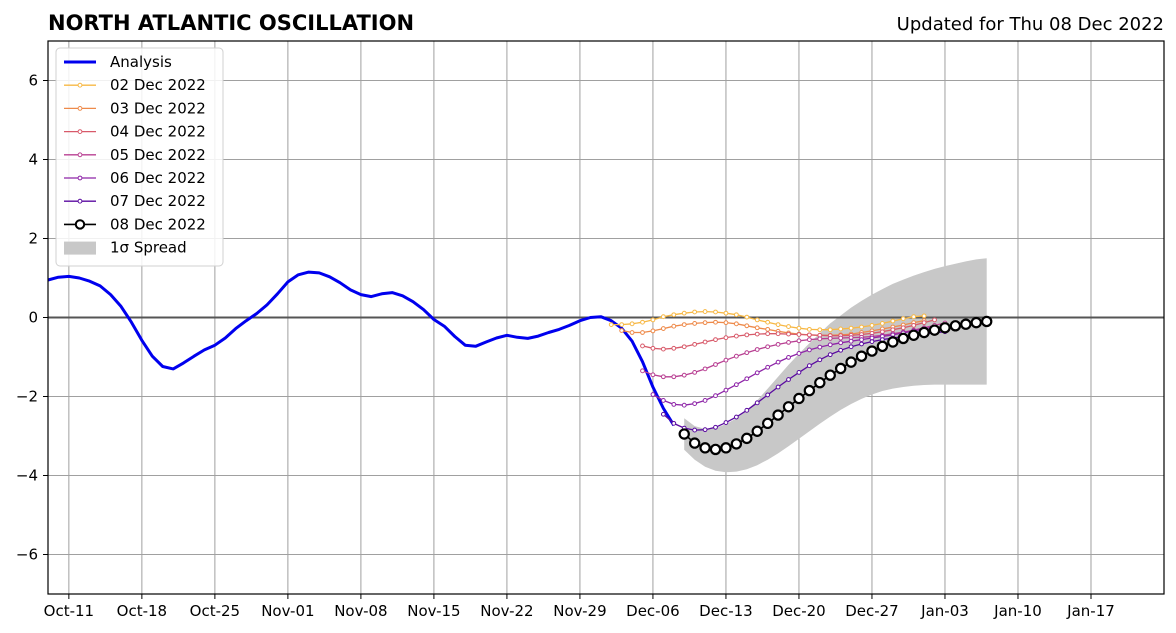  Describe the element at coordinates (158, 224) in the screenshot. I see `legend-label: 08 Dec 2022` at that location.